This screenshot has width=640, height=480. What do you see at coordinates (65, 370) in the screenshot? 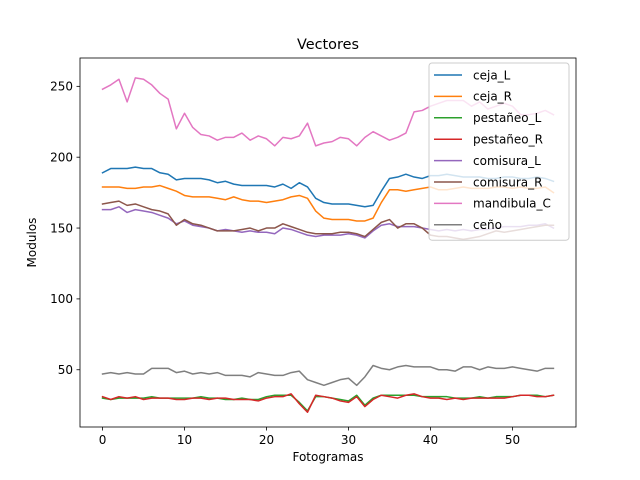
I see `y-tick-label: 50` at bounding box center [65, 370].